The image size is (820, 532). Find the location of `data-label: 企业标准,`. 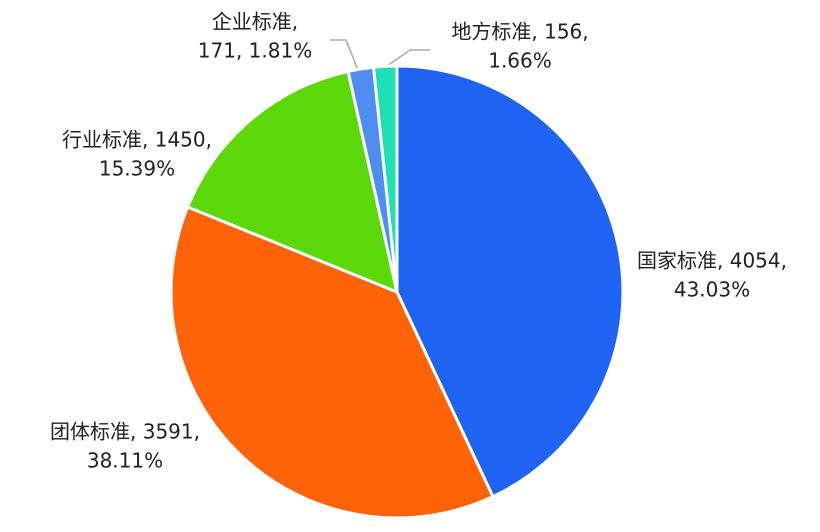

data-label: 企业标准, is located at coordinates (255, 22).